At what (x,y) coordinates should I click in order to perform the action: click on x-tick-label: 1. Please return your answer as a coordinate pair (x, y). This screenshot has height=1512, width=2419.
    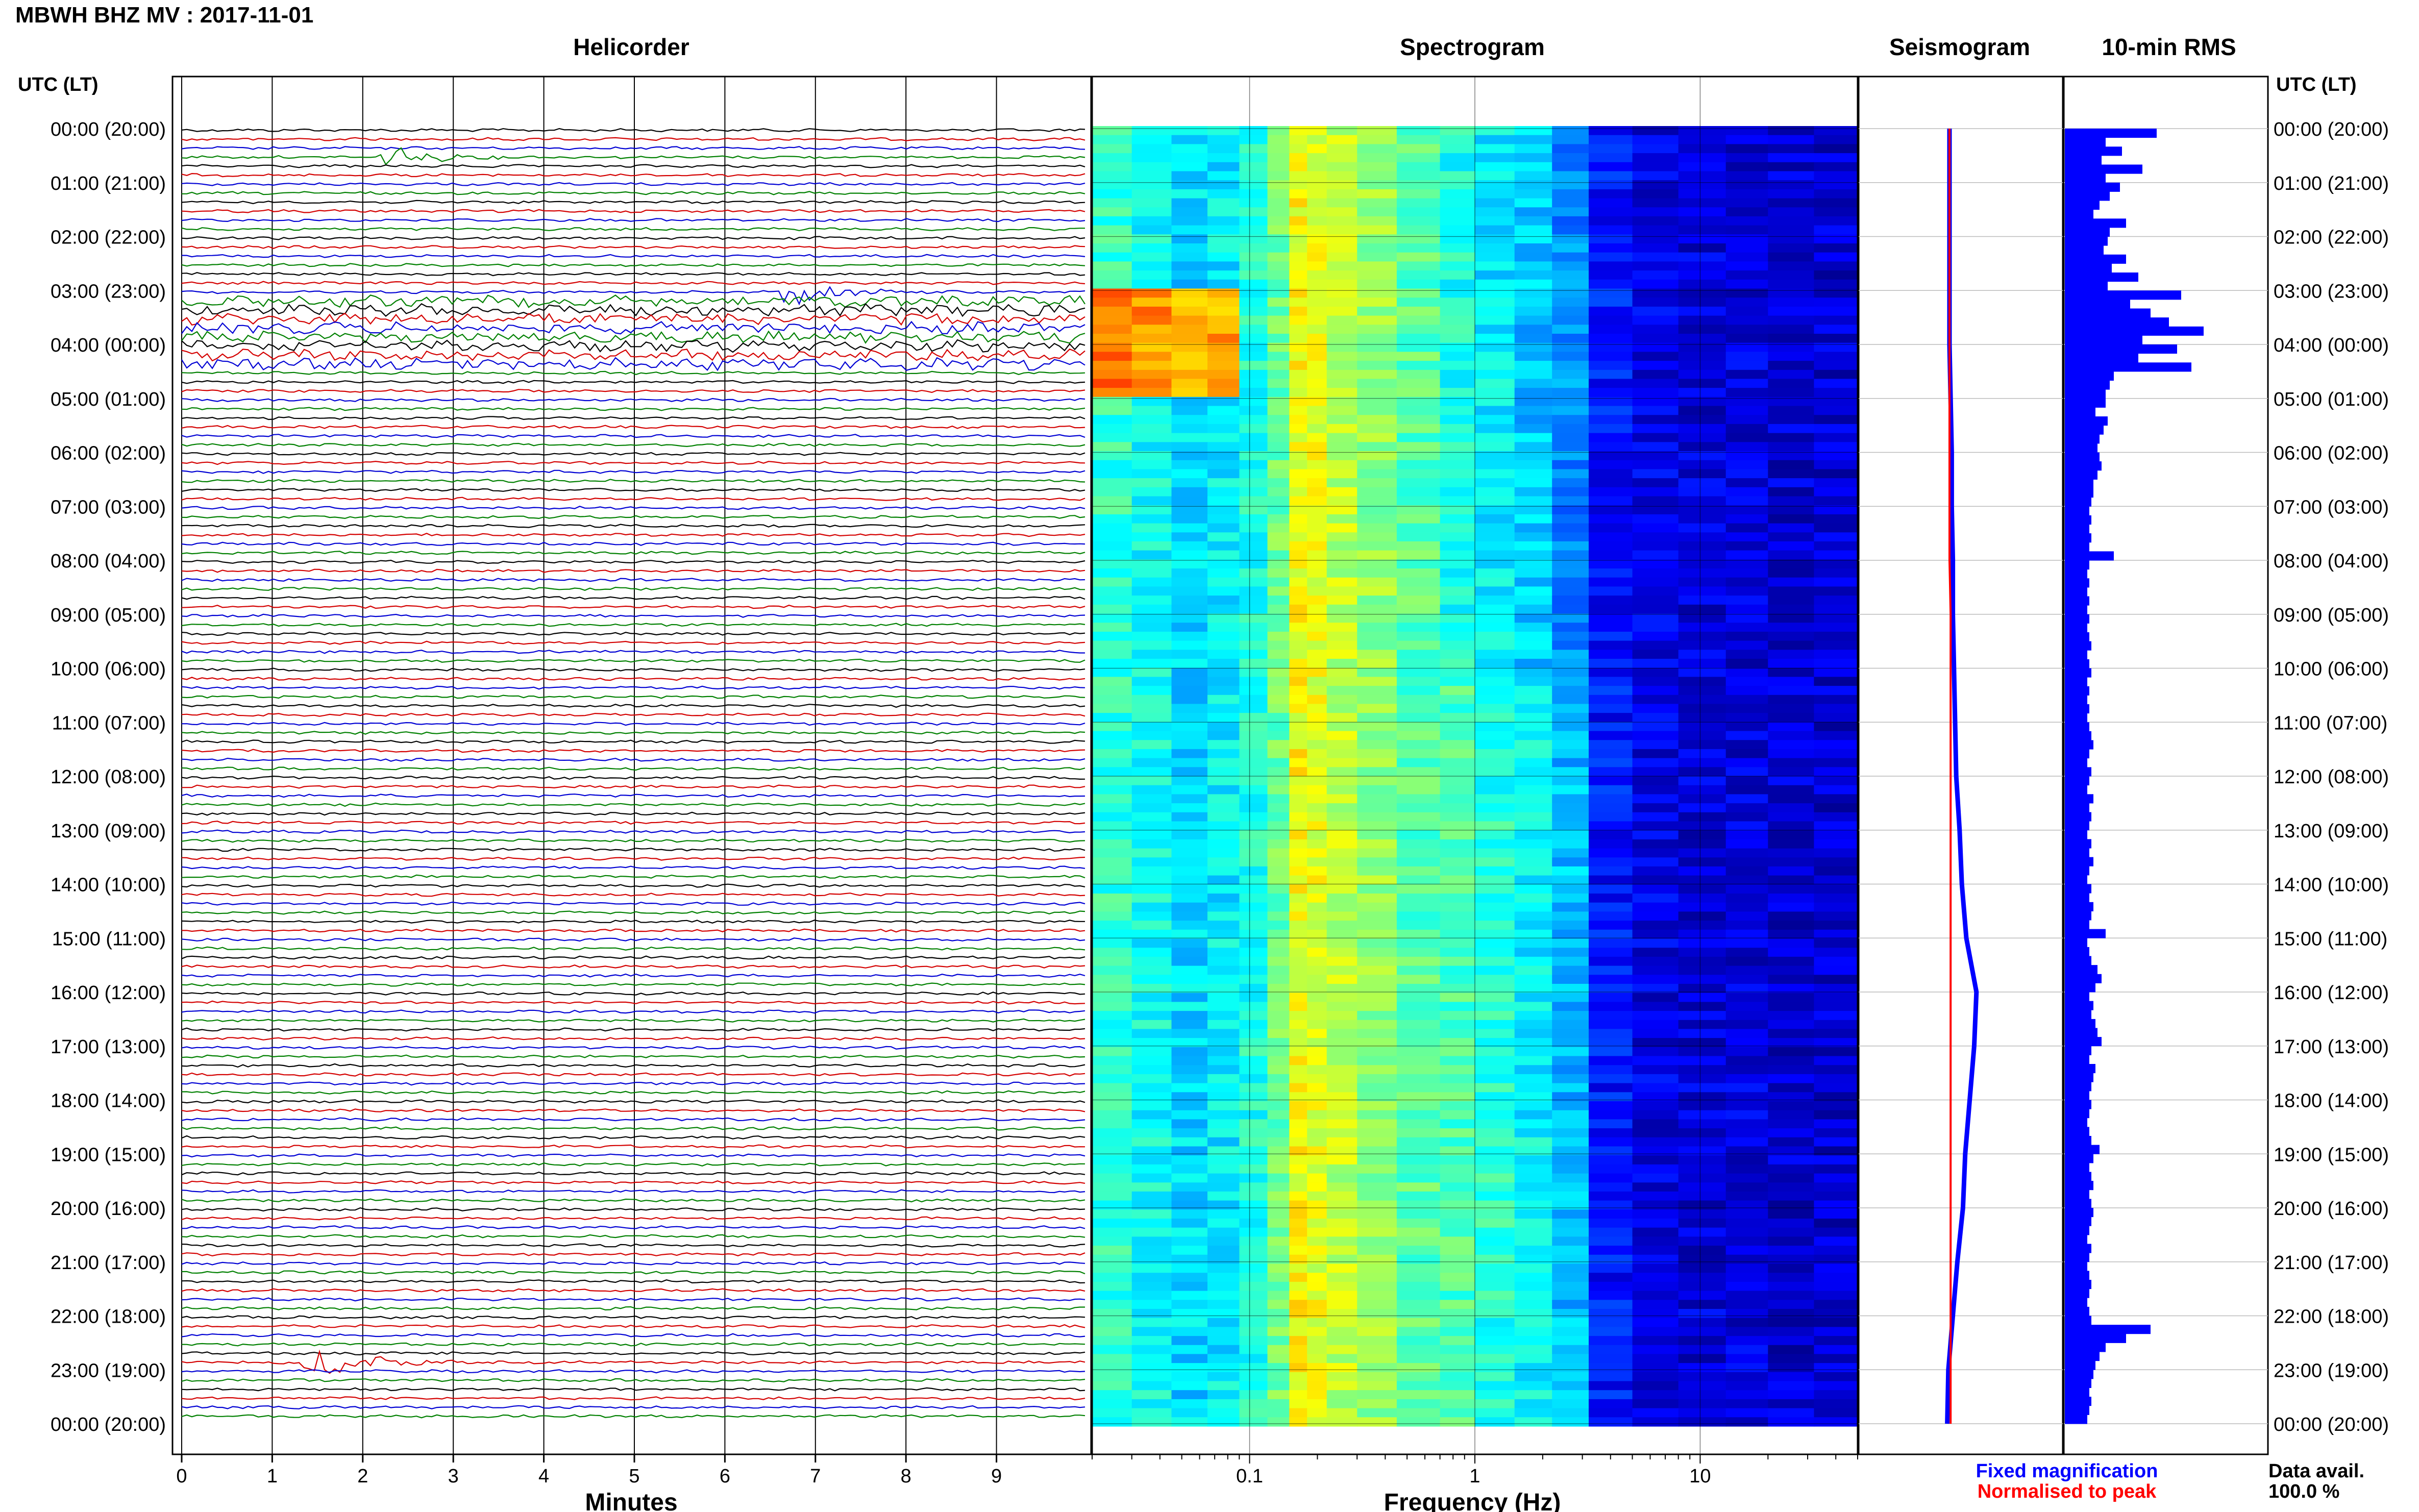
    Looking at the image, I should click on (1474, 1476).